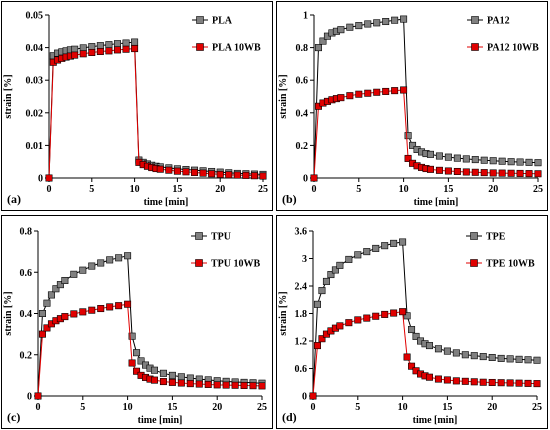 Image resolution: width=550 pixels, height=430 pixels. What do you see at coordinates (14, 199) in the screenshot?
I see `panel-label: (a)` at bounding box center [14, 199].